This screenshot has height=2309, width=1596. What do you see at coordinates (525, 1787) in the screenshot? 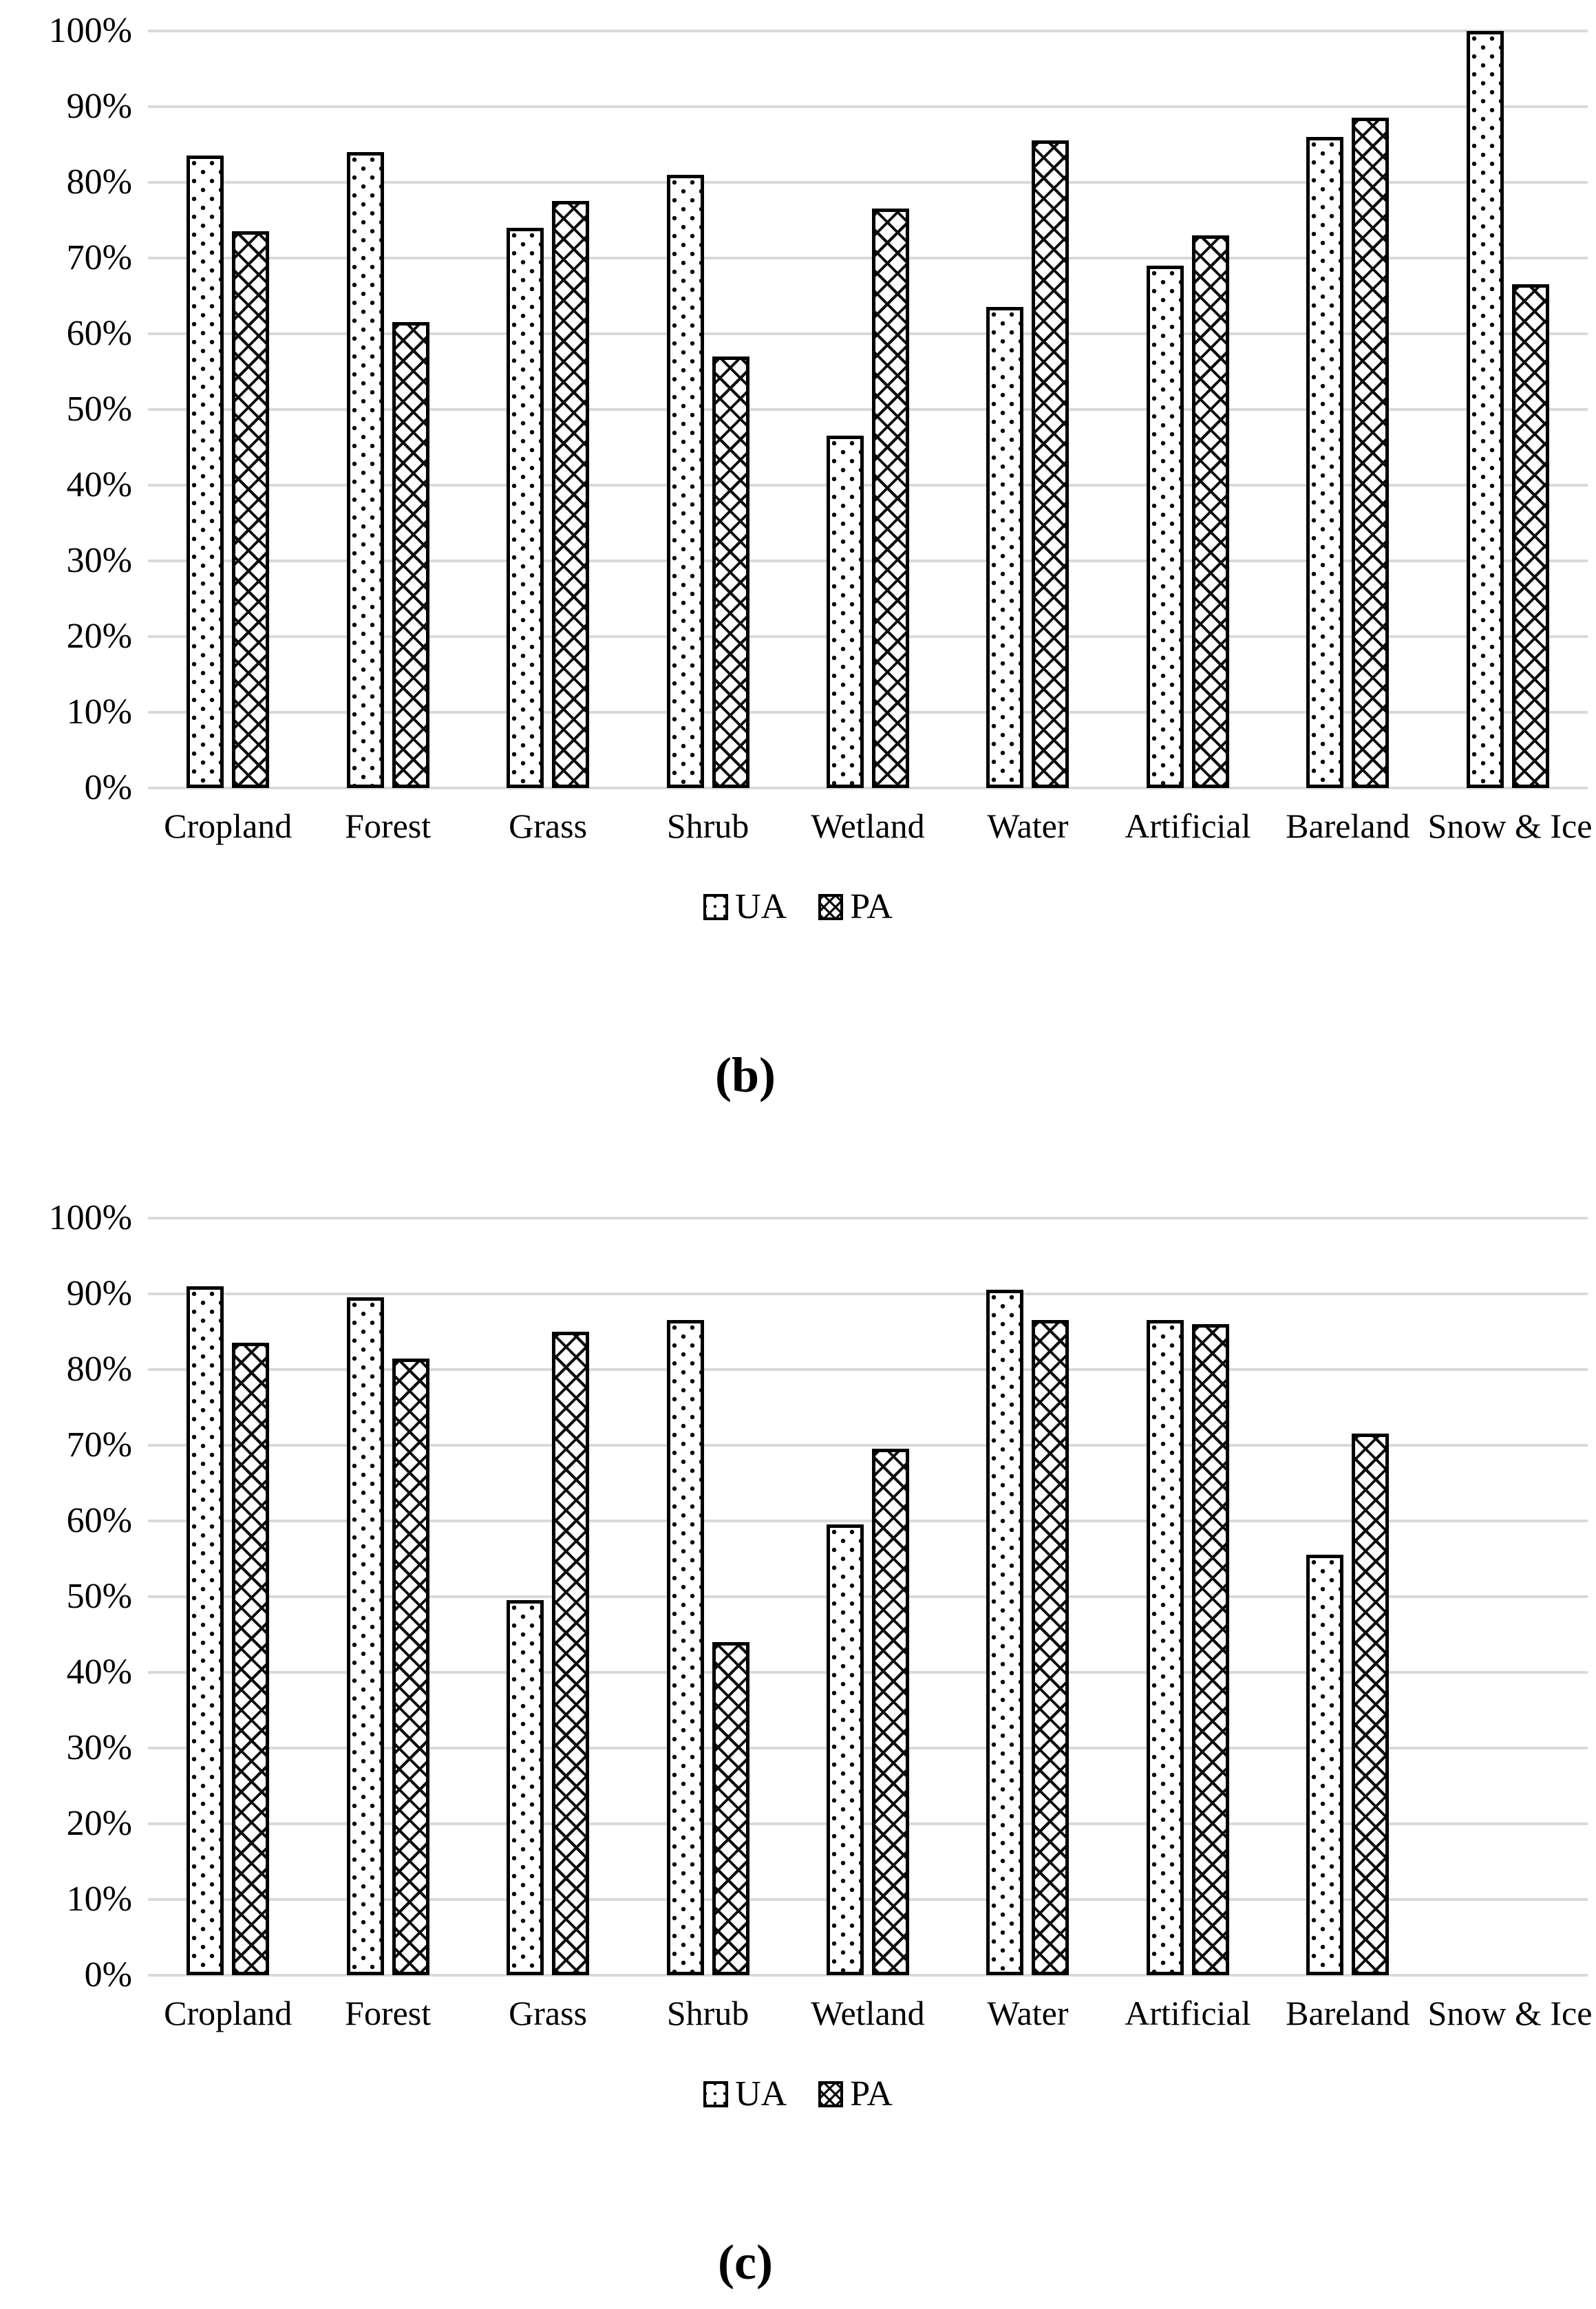
I see `bar-c-grass-ua` at bounding box center [525, 1787].